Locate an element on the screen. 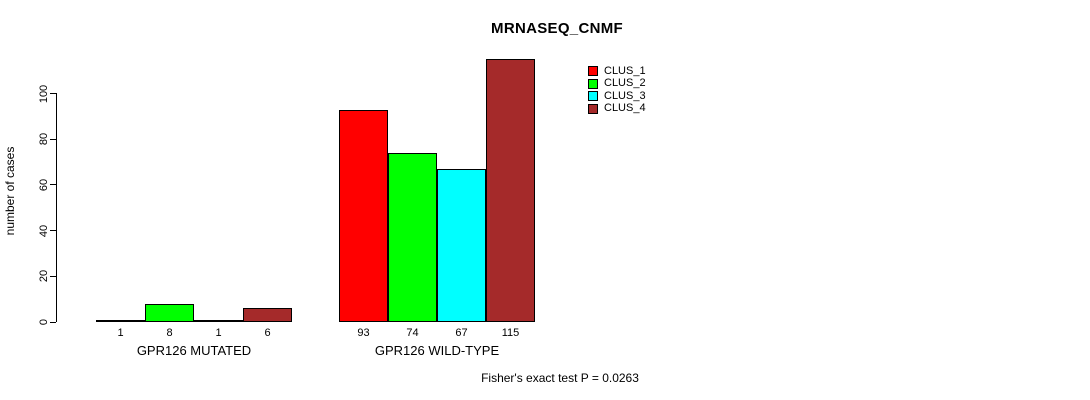 The height and width of the screenshot is (400, 1090). y-axis-line is located at coordinates (56, 207).